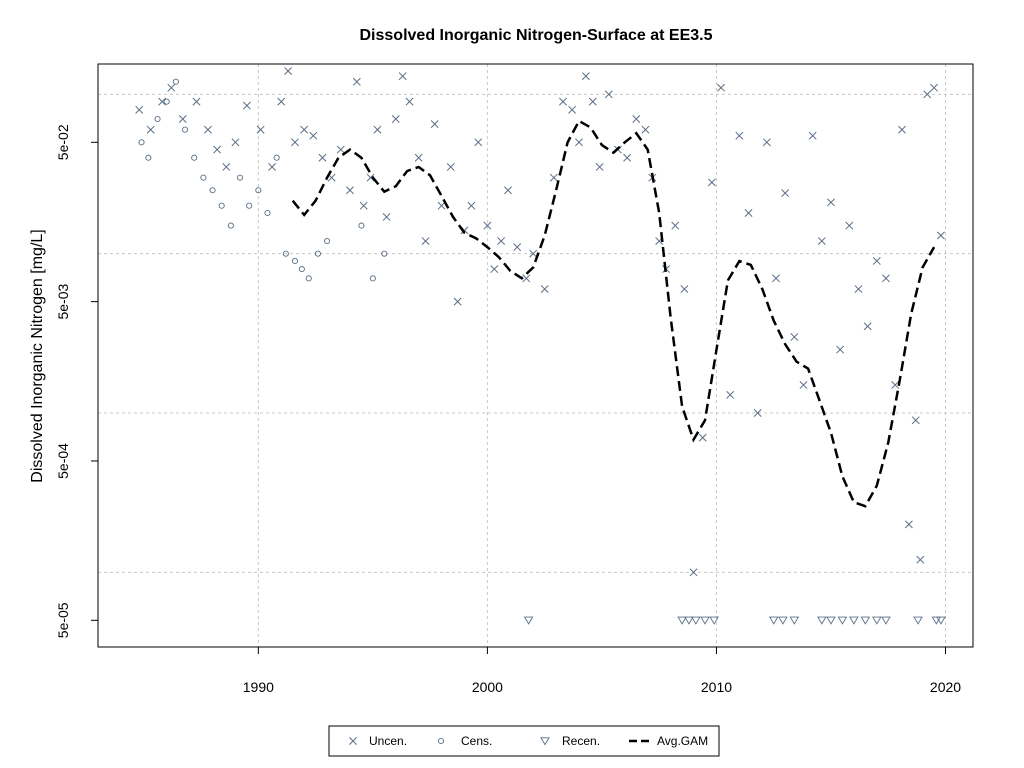  Describe the element at coordinates (545, 741) in the screenshot. I see `legend-recen-marker` at that location.